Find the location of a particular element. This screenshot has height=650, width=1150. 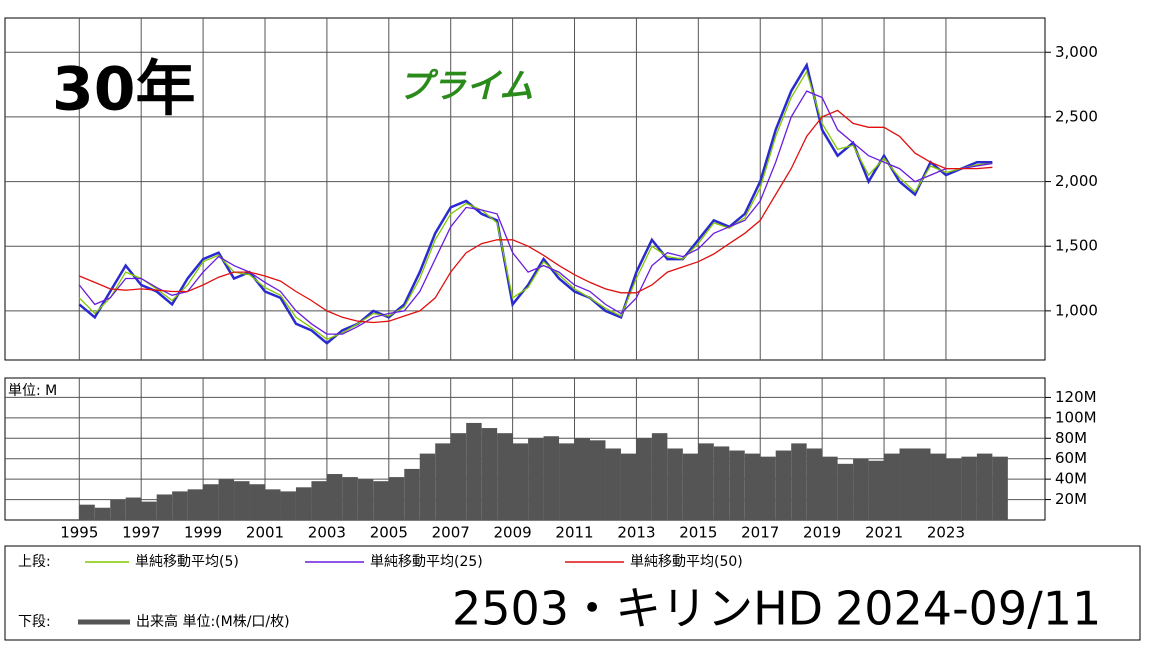

period-label: 30年 is located at coordinates (124, 90).